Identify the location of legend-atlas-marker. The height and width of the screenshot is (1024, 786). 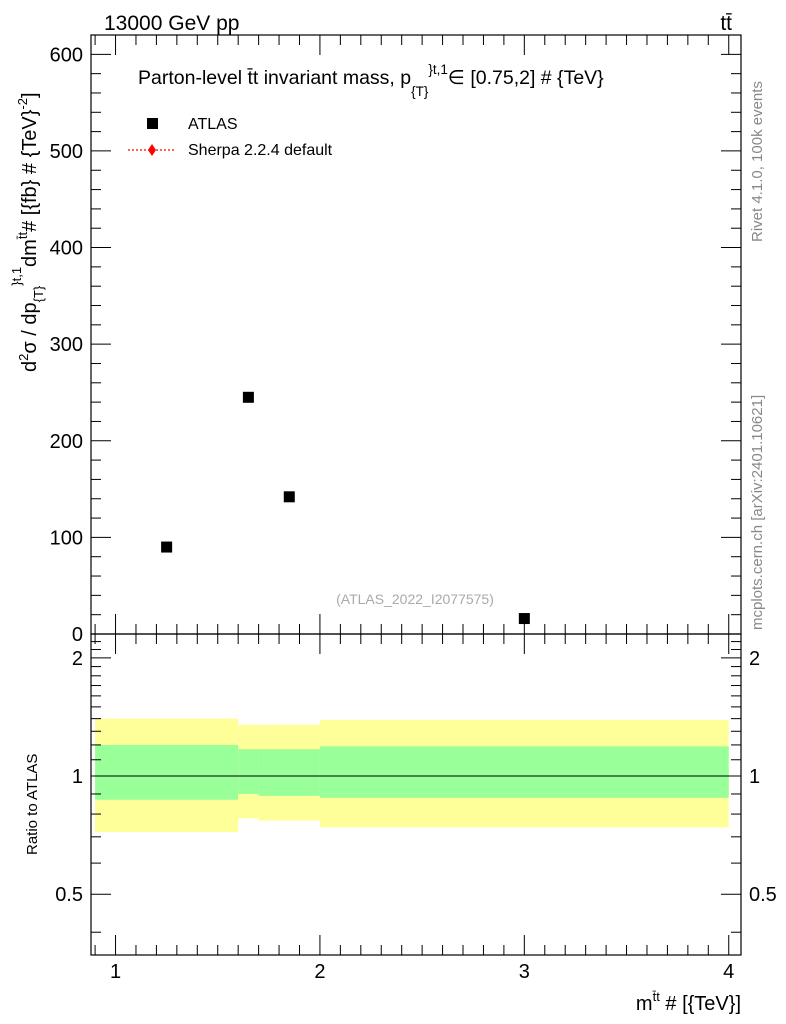
(152, 123).